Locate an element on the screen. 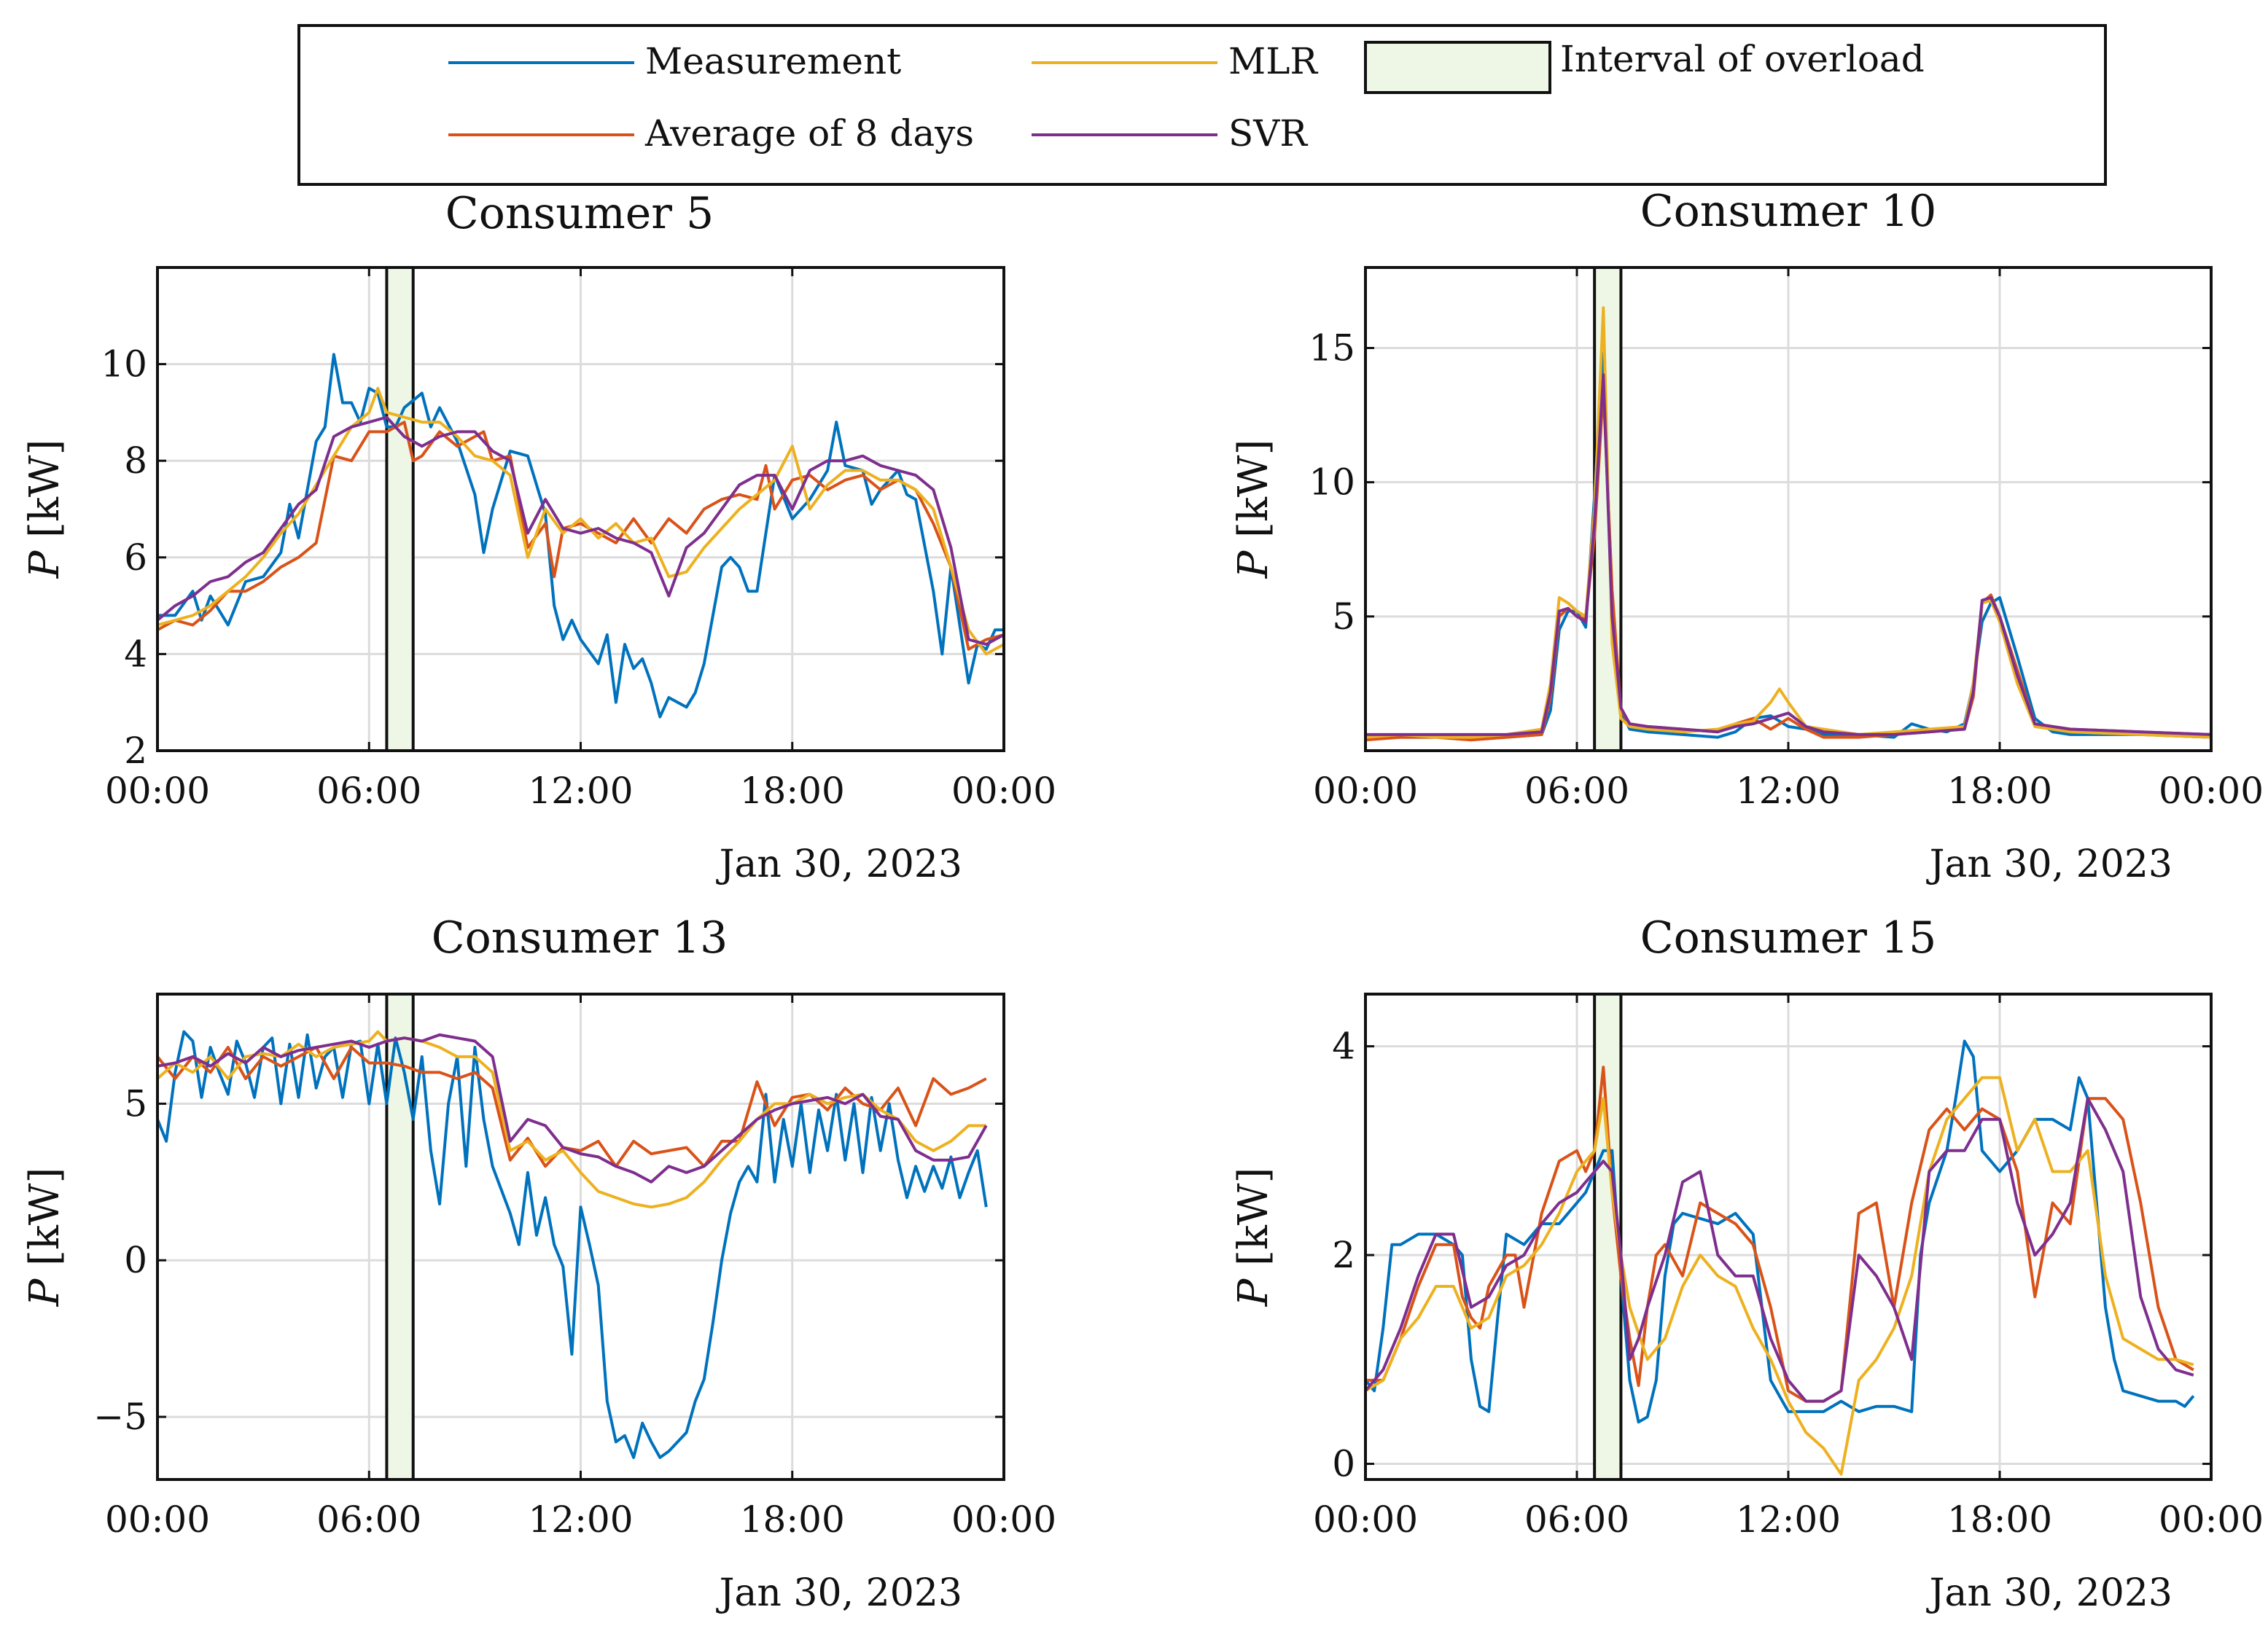 The width and height of the screenshot is (2268, 1634). series-line-average is located at coordinates (572, 1107).